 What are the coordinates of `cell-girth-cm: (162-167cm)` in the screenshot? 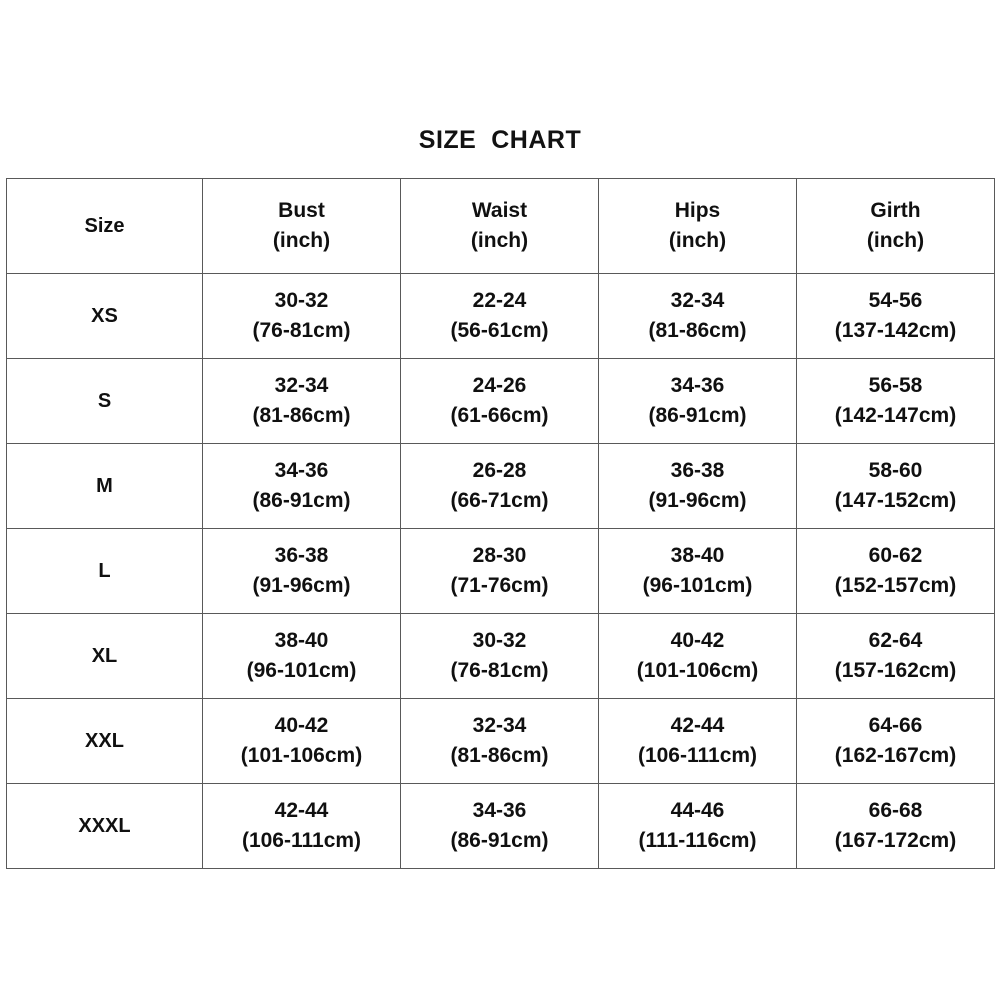 It's located at (895, 755).